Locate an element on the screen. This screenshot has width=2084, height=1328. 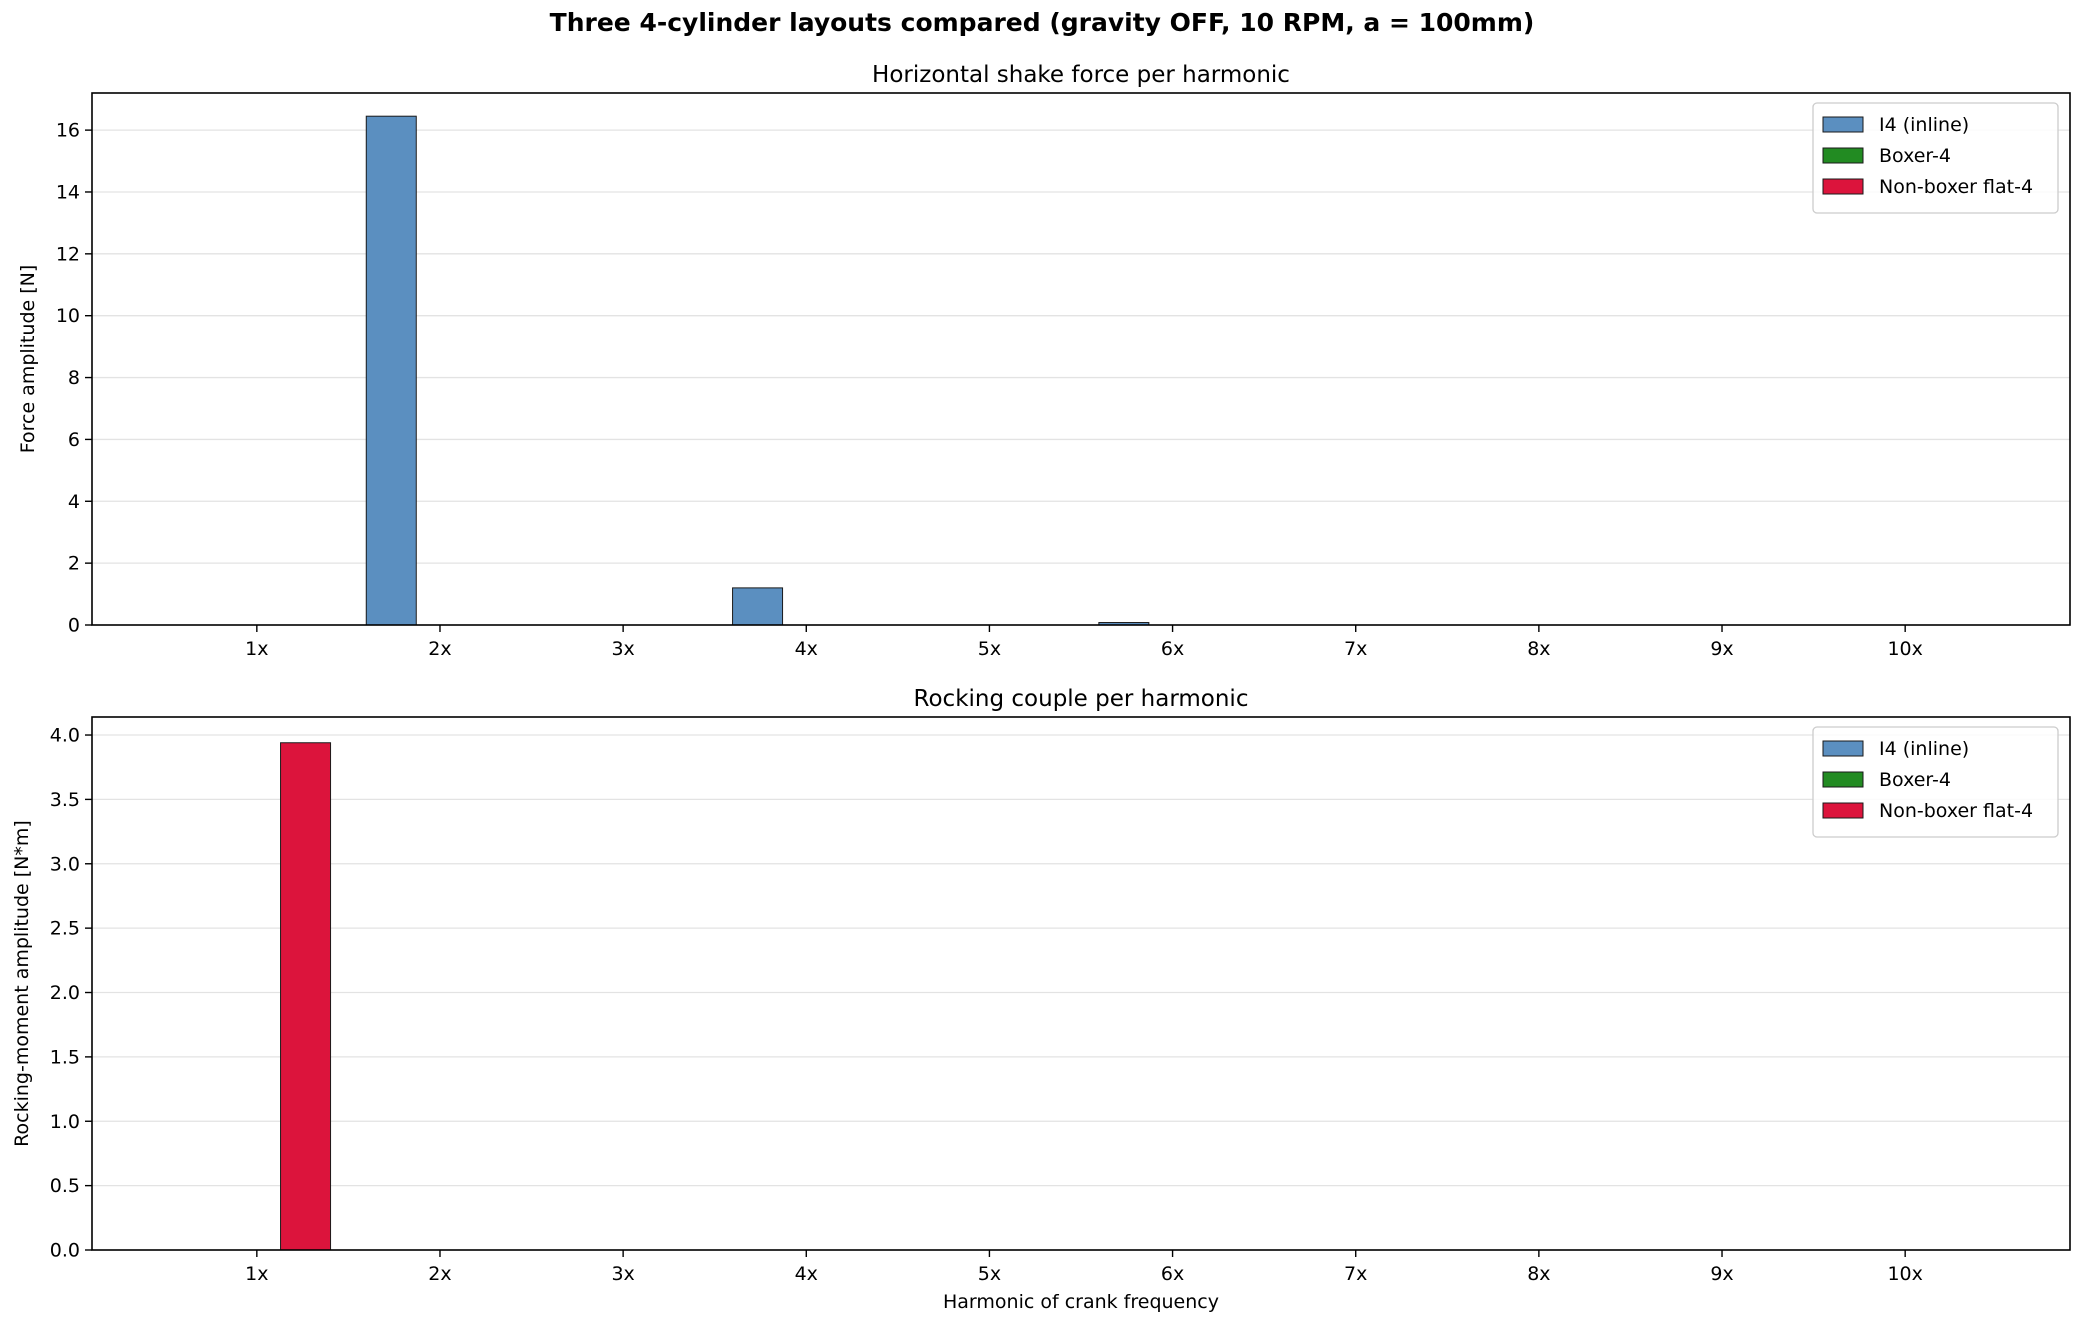
subplot-title: Horizontal shake force per harmonic is located at coordinates (1081, 75).